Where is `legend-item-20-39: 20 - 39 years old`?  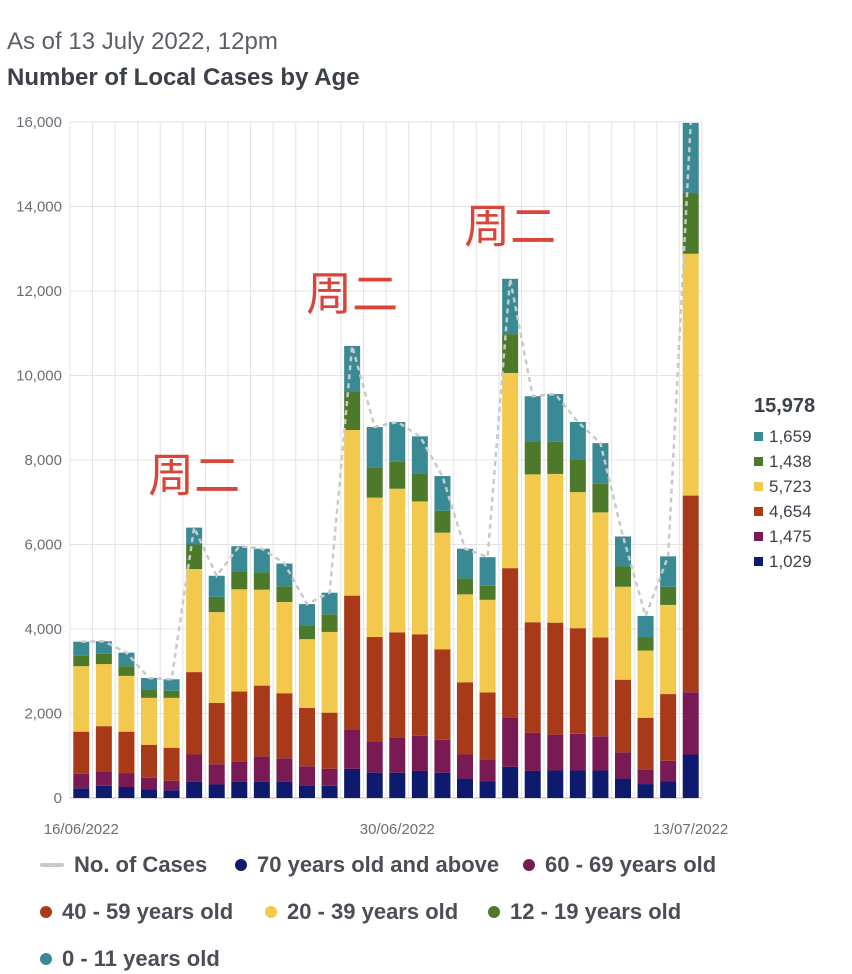 legend-item-20-39: 20 - 39 years old is located at coordinates (361, 912).